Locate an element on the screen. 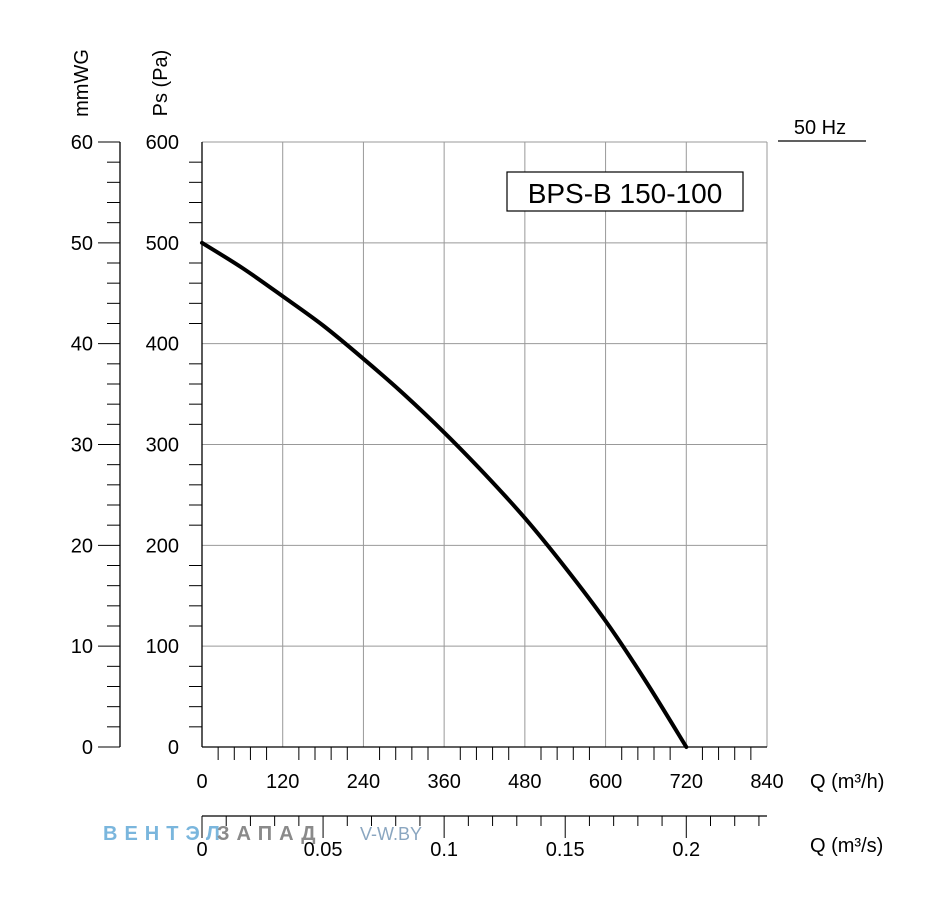  x-tick-label: 480 is located at coordinates (524, 782).